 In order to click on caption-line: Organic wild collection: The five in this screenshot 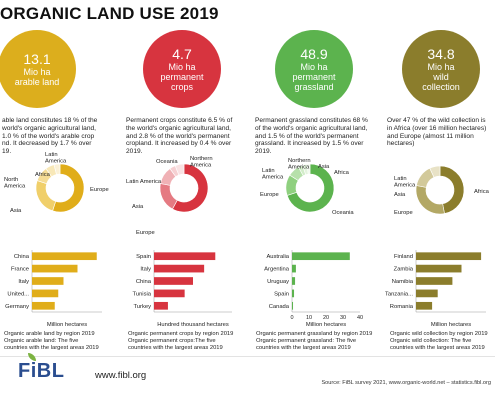, I will do `click(431, 340)`.